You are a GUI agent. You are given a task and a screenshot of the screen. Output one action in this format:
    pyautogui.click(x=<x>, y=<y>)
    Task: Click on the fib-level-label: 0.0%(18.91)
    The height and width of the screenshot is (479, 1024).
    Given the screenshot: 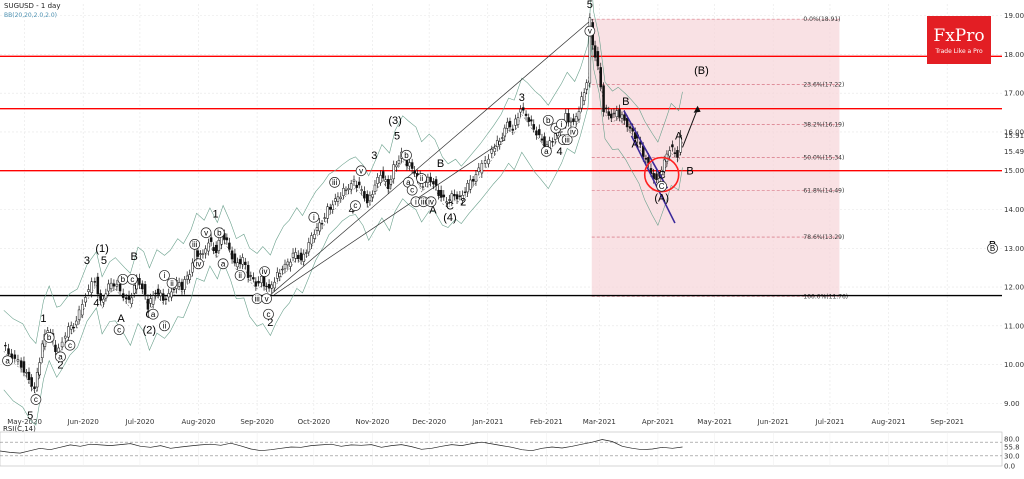 What is the action you would take?
    pyautogui.click(x=821, y=19)
    